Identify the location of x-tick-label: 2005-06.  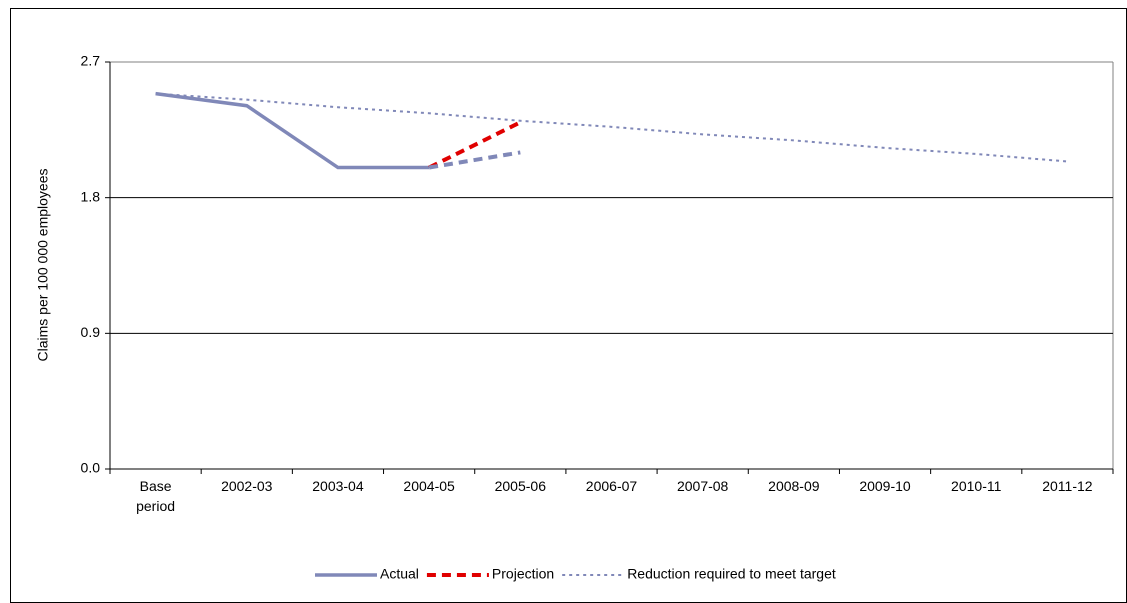
(520, 486).